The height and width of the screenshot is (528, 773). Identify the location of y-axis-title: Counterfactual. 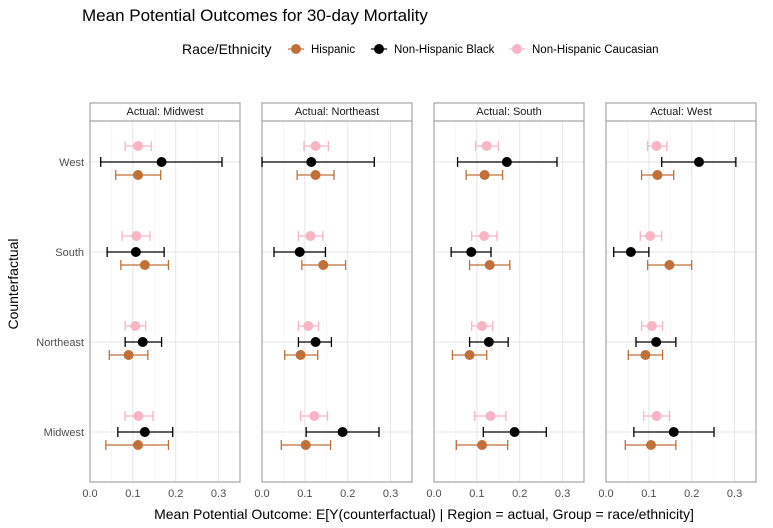
(13, 283).